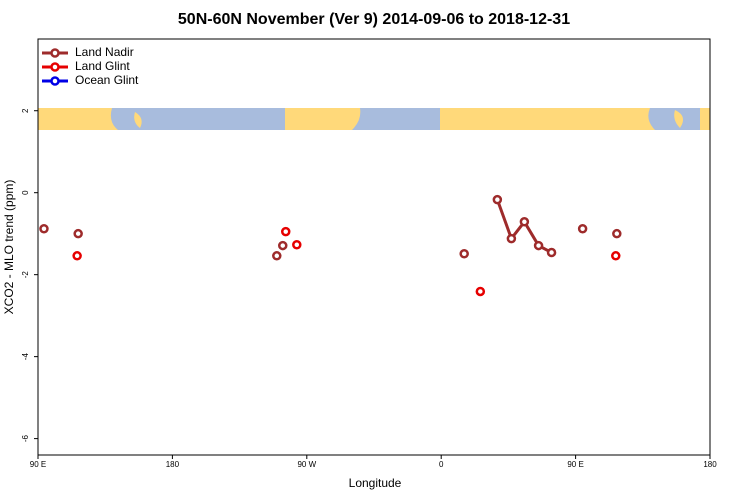  I want to click on y-tick-label: -2, so click(25, 275).